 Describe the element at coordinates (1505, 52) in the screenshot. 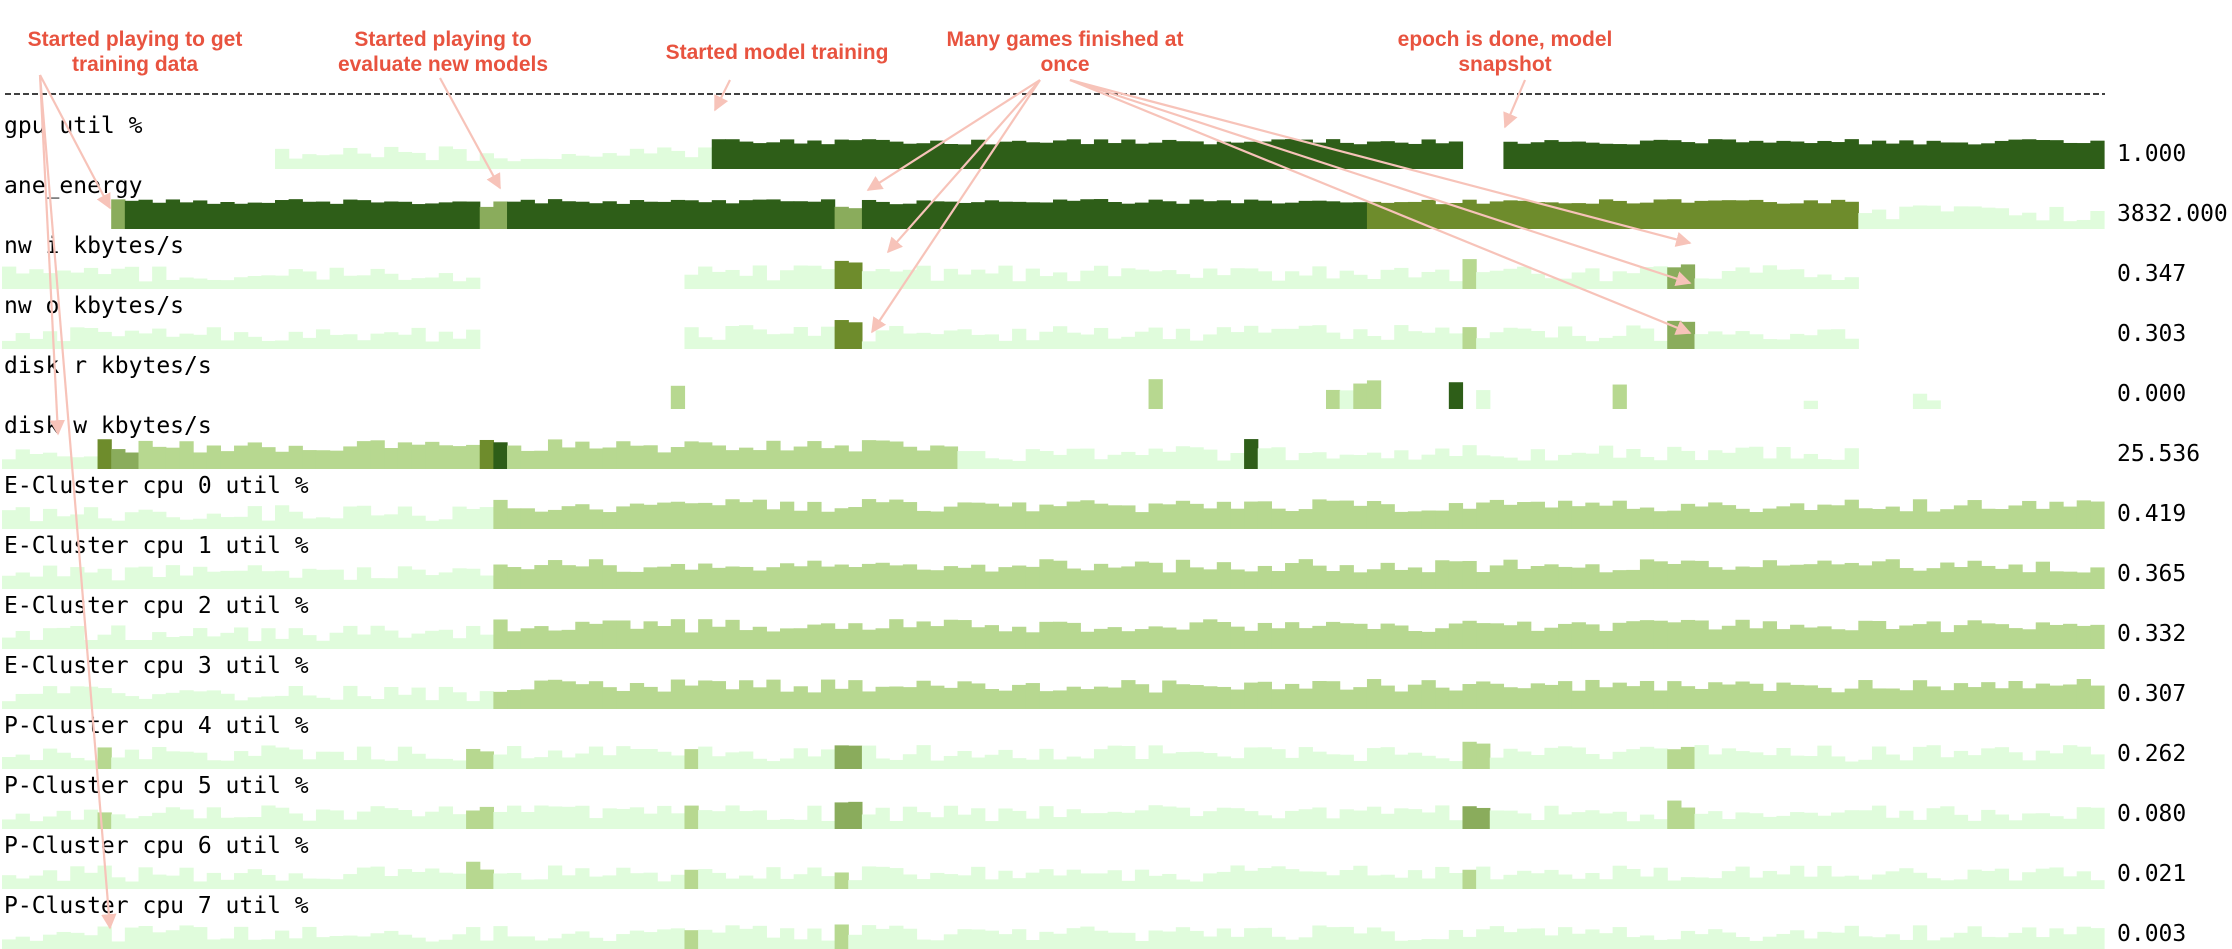

I see `annotation-epoch-done: epoch is done, model snapshot` at that location.